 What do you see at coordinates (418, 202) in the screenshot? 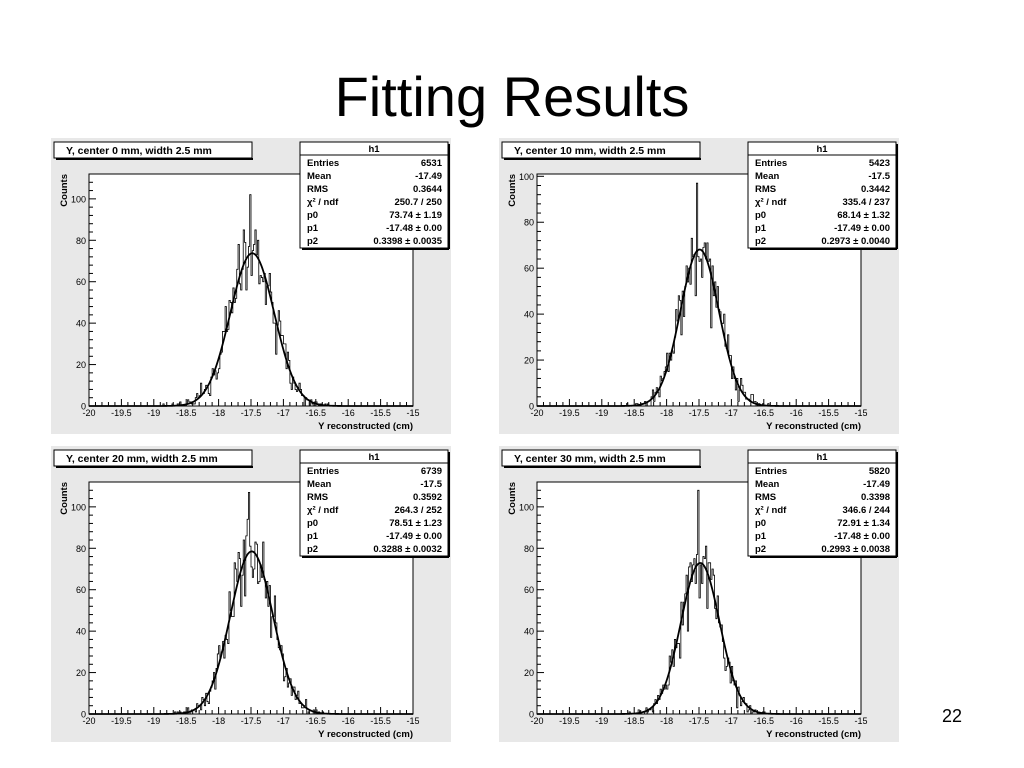
I see `stats-value: 250.7 / 250` at bounding box center [418, 202].